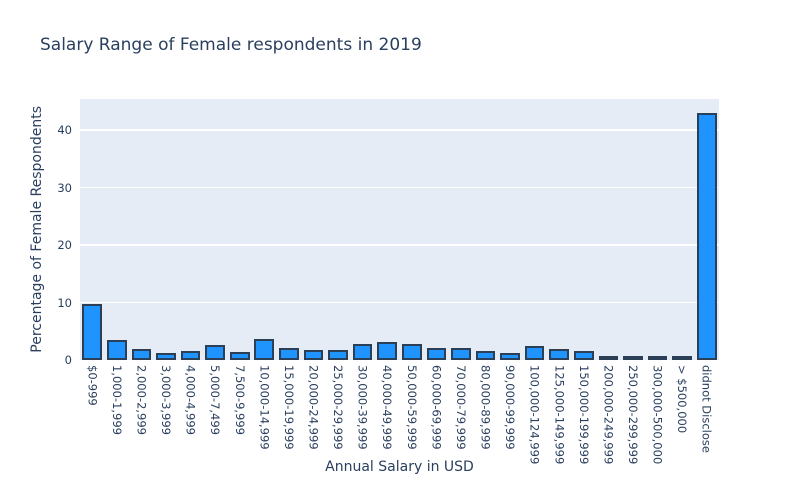 Image resolution: width=800 pixels, height=500 pixels. What do you see at coordinates (116, 400) in the screenshot?
I see `x-tick-label: 1,000-1,999` at bounding box center [116, 400].